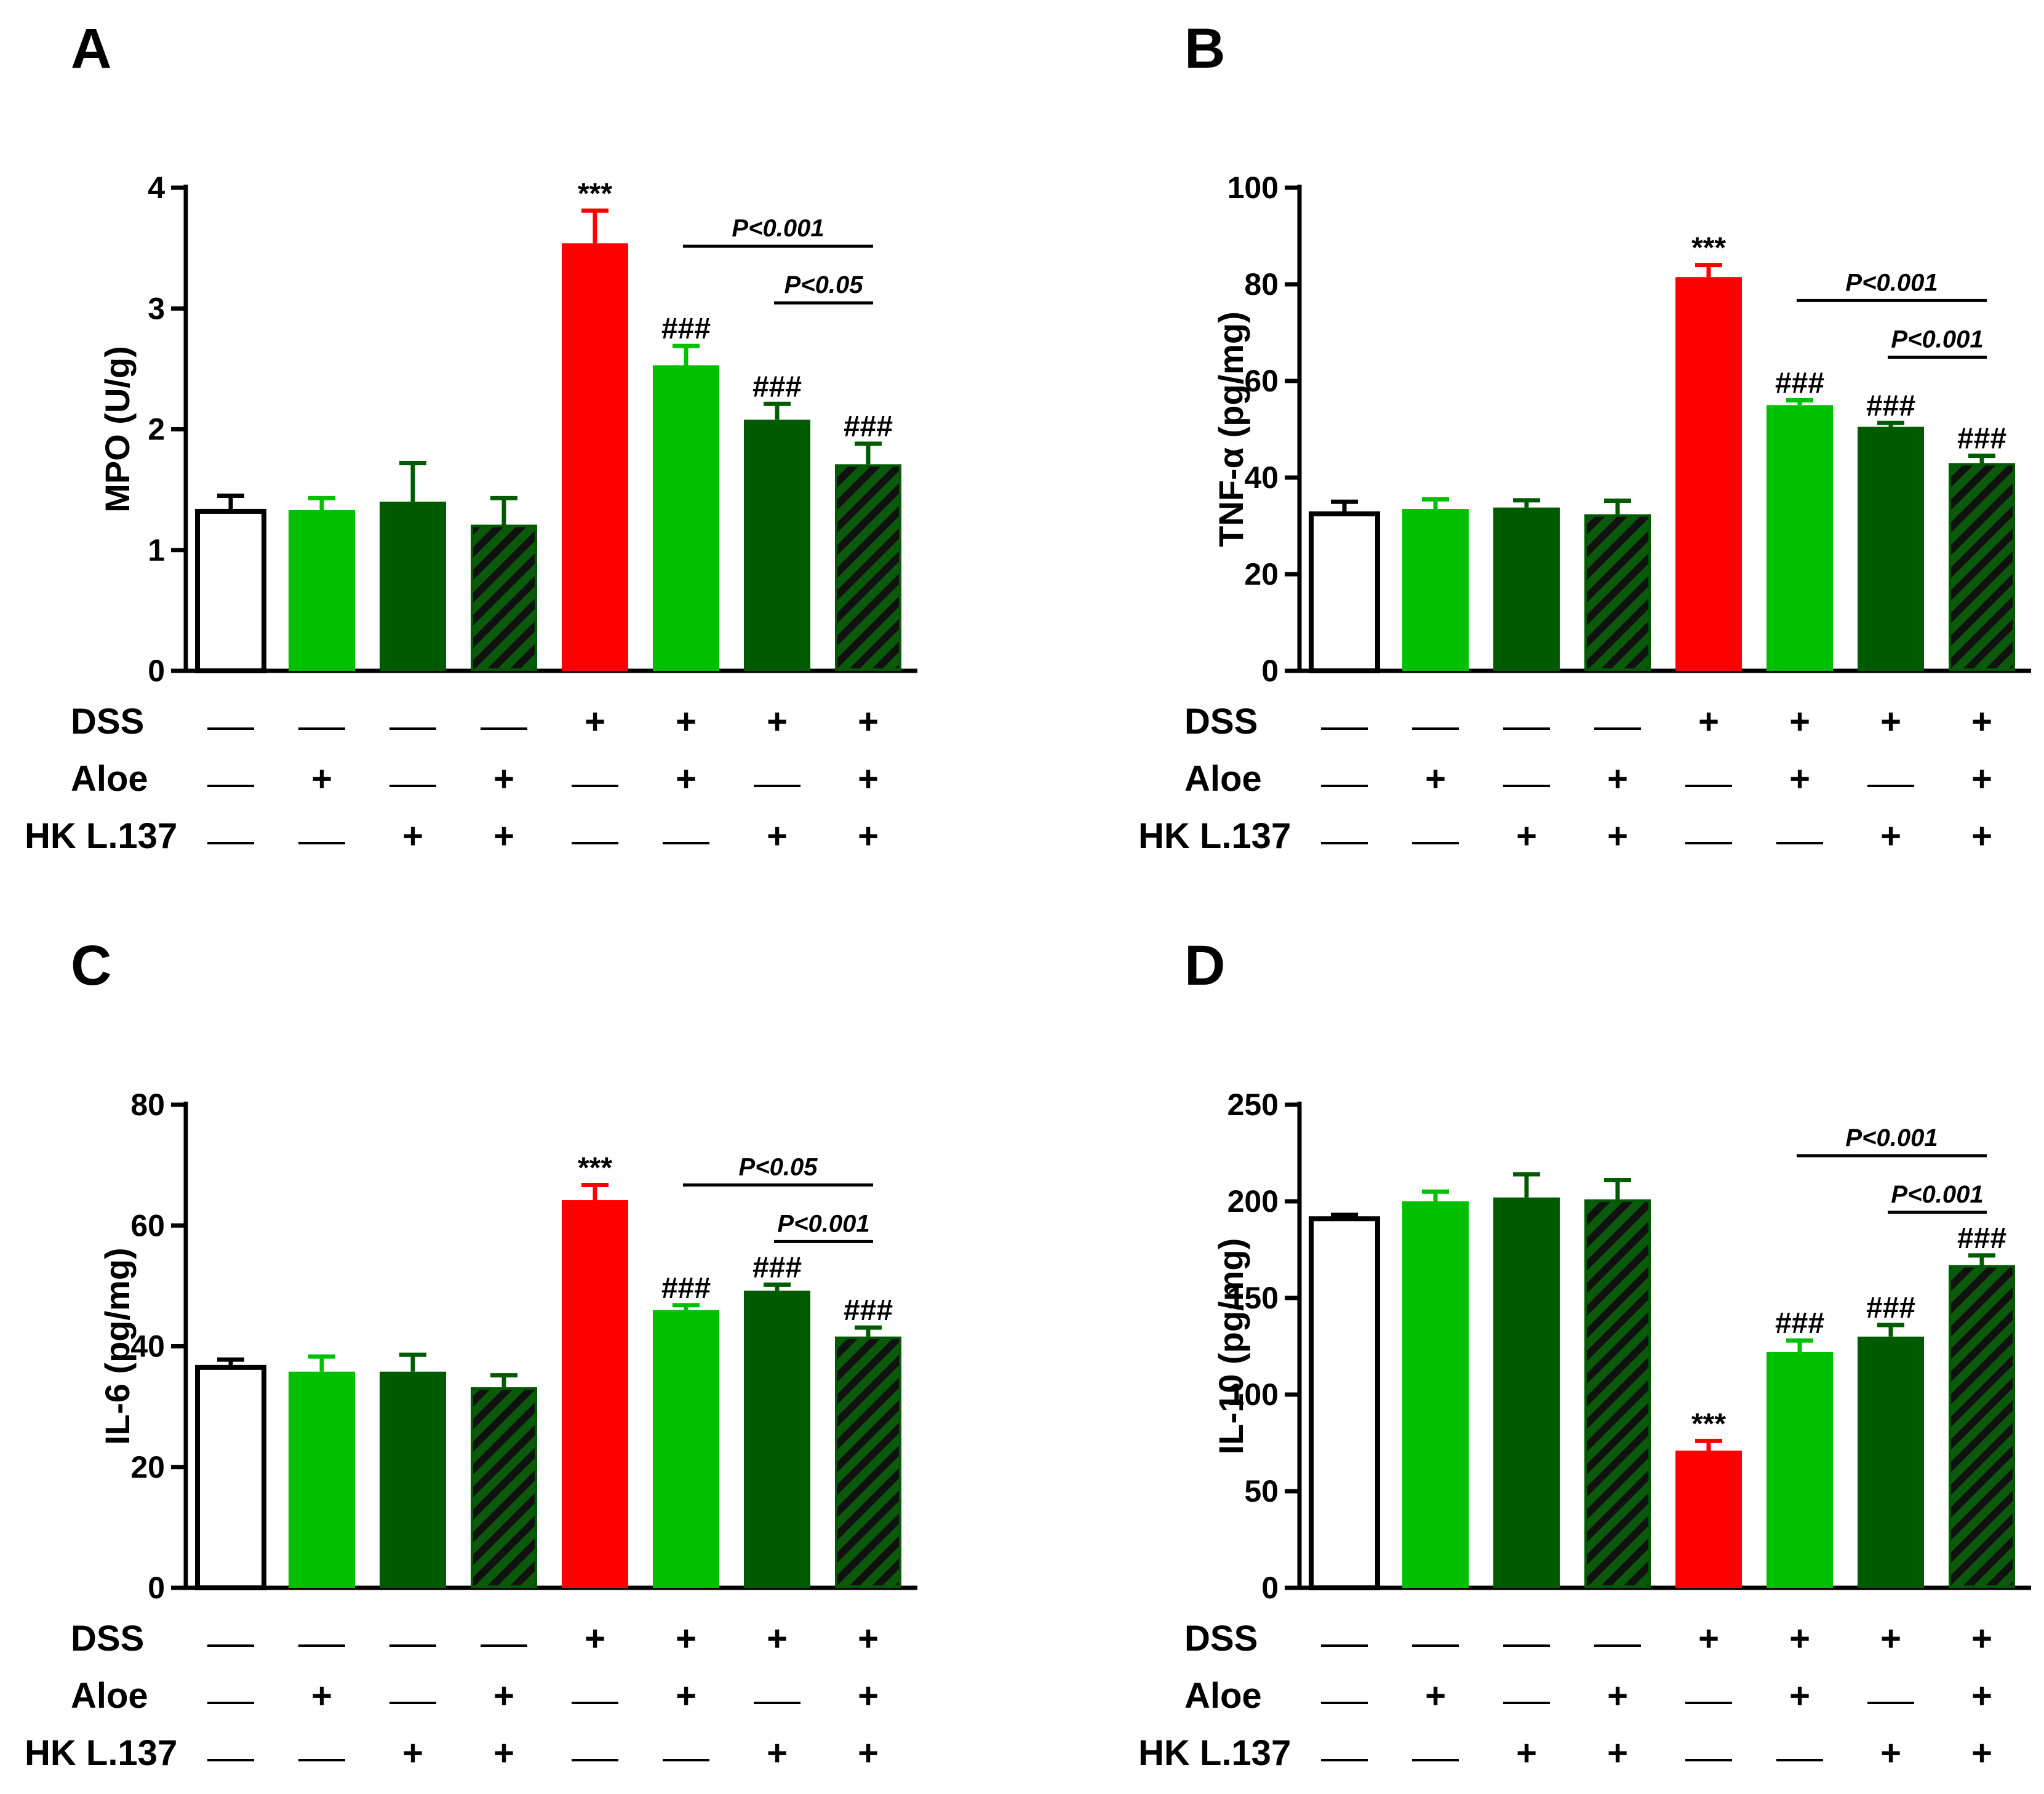 This screenshot has height=1794, width=2044. Describe the element at coordinates (1270, 1588) in the screenshot. I see `y-tick-label: 0` at that location.